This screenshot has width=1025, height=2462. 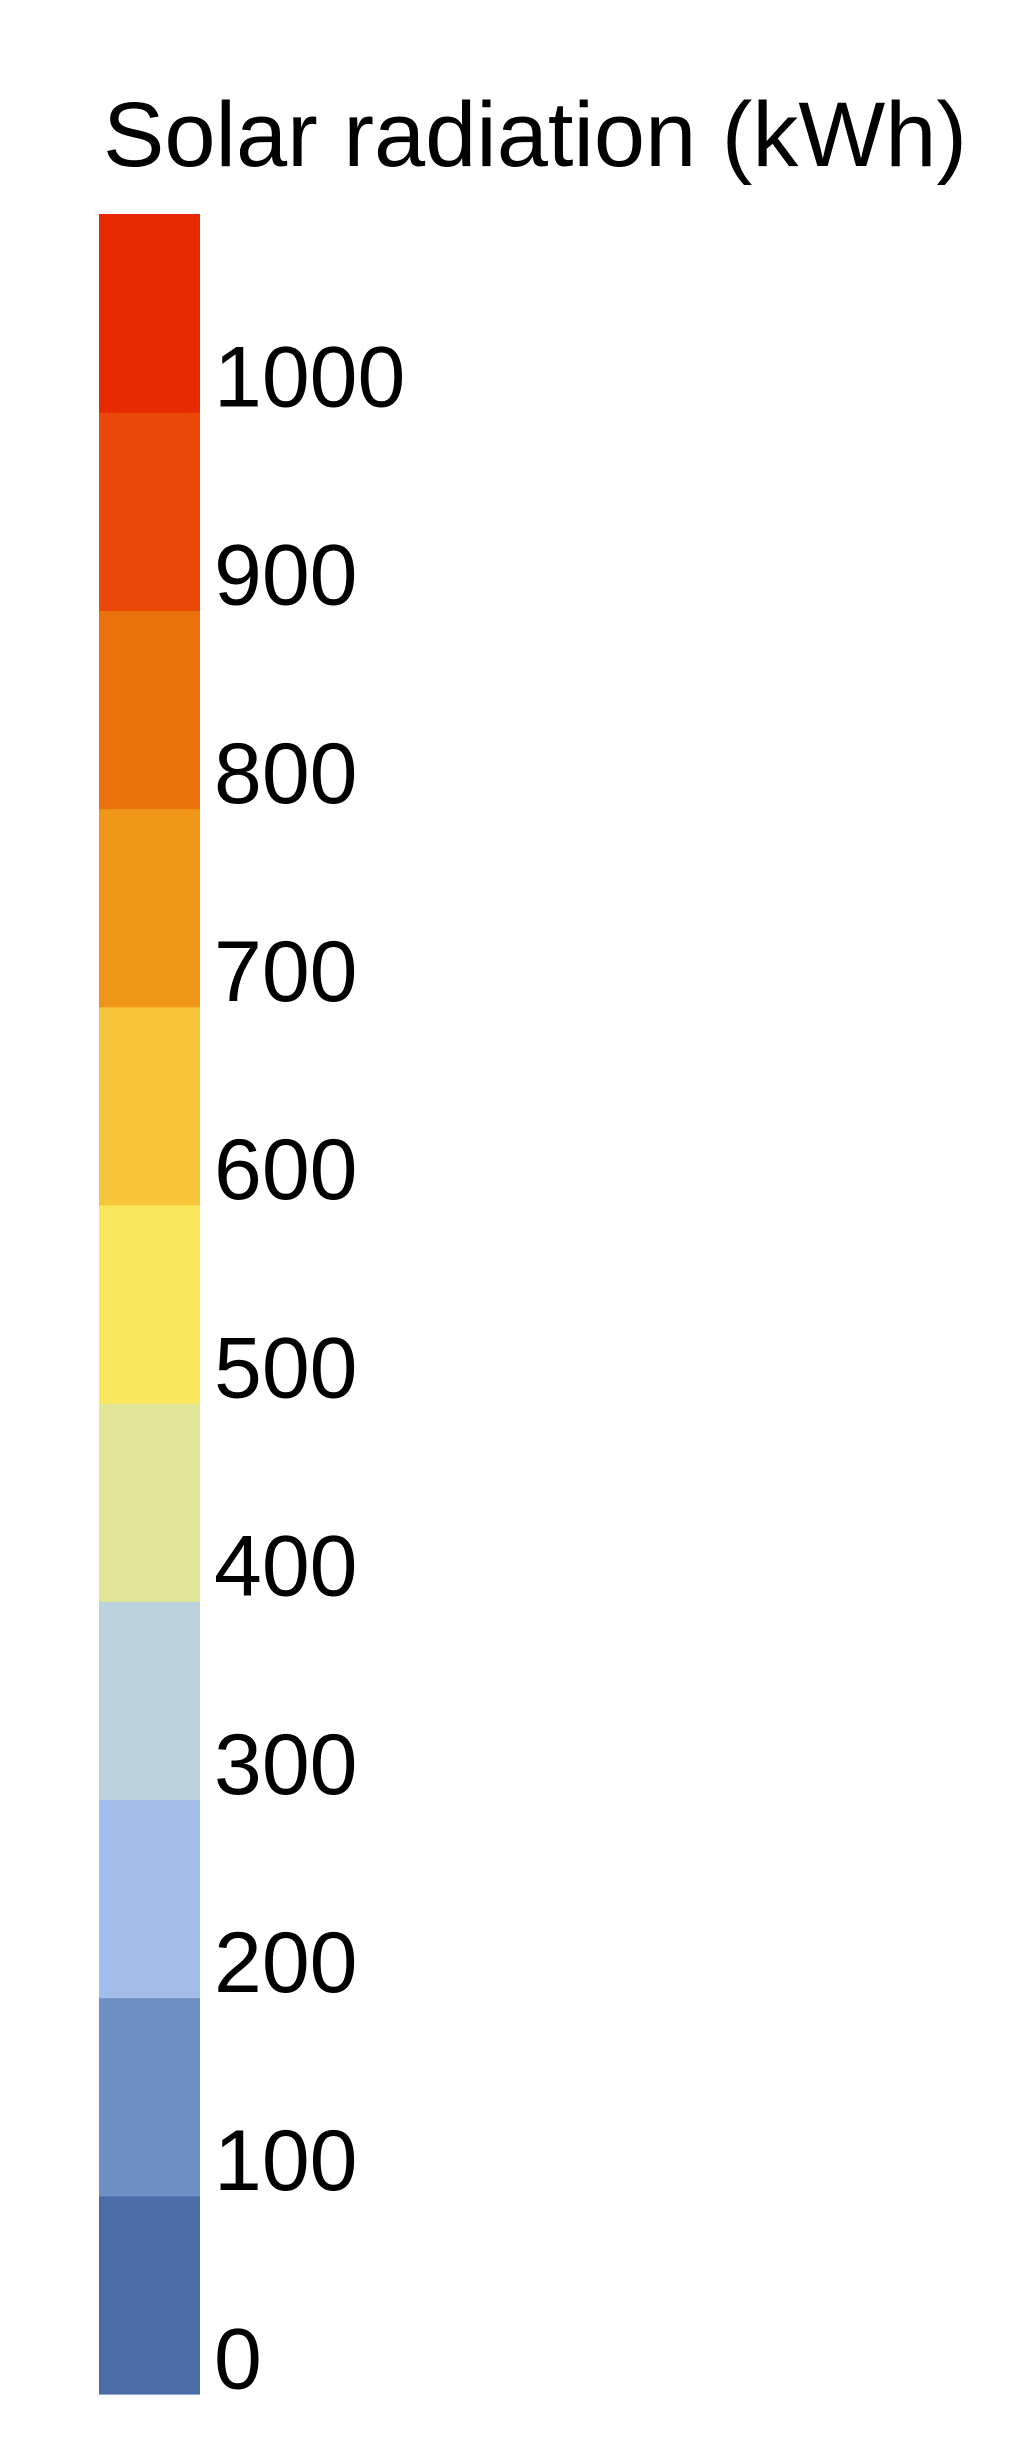 What do you see at coordinates (286, 774) in the screenshot?
I see `tick-label-800: 800` at bounding box center [286, 774].